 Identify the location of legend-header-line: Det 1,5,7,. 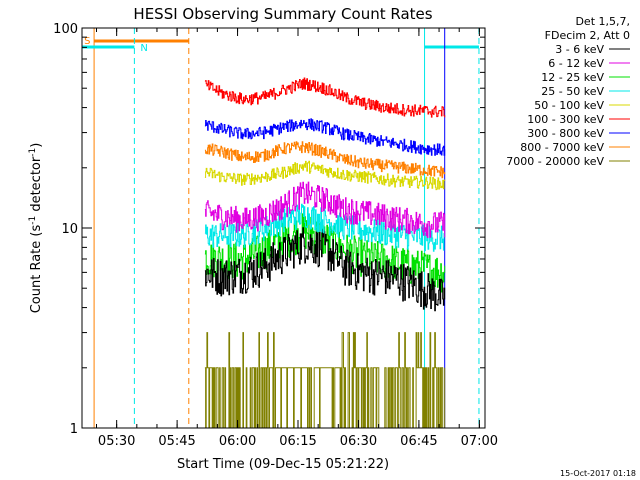
(602, 21).